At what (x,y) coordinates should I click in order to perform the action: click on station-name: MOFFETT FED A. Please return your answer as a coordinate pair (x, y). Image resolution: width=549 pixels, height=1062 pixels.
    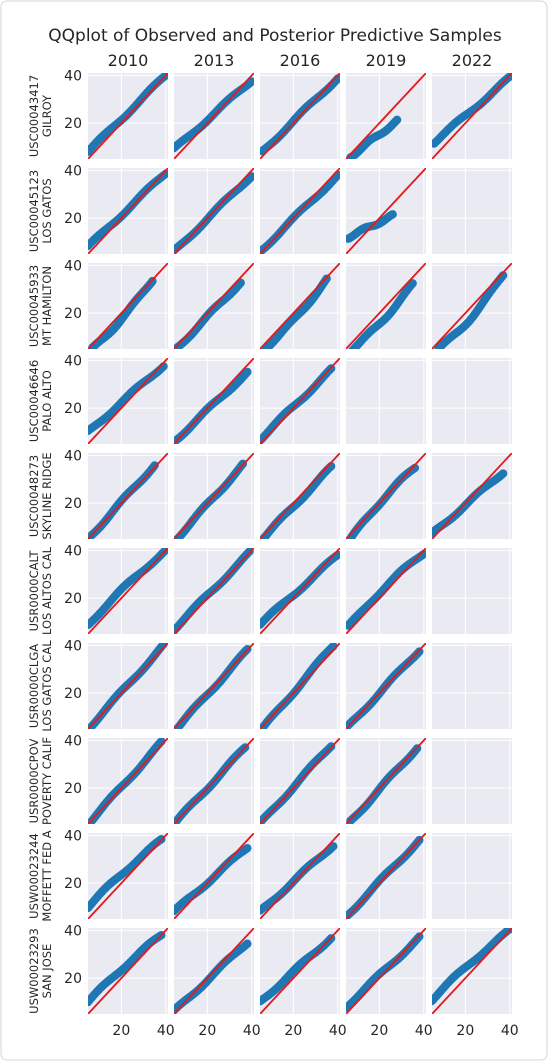
    Looking at the image, I should click on (47, 875).